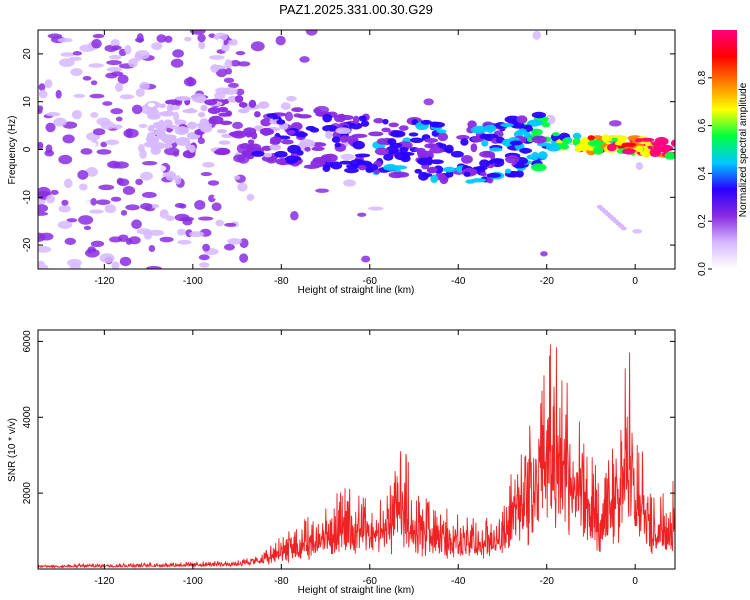 The image size is (750, 600). Describe the element at coordinates (104, 281) in the screenshot. I see `x-tick-label: -120` at that location.